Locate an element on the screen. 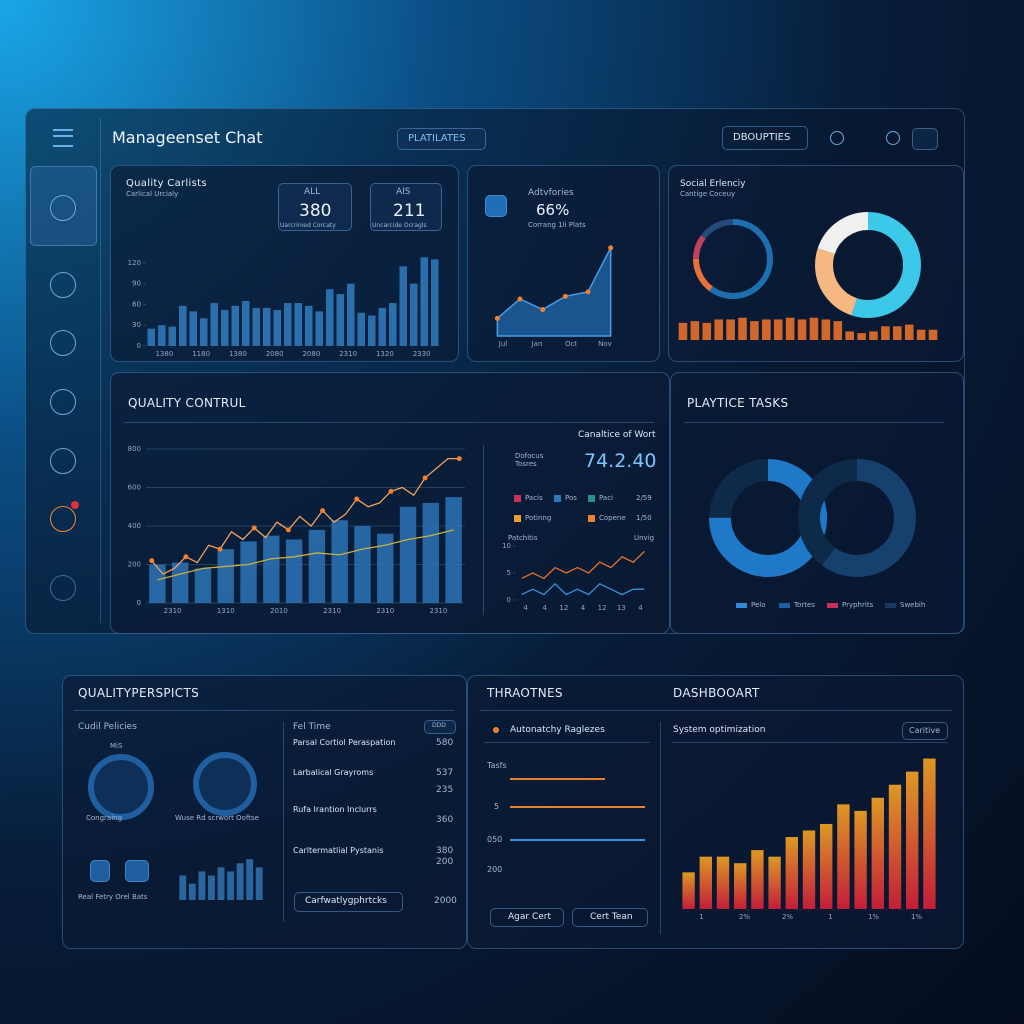 The width and height of the screenshot is (1024, 1024). app-title: Manageenset Chat is located at coordinates (187, 137).